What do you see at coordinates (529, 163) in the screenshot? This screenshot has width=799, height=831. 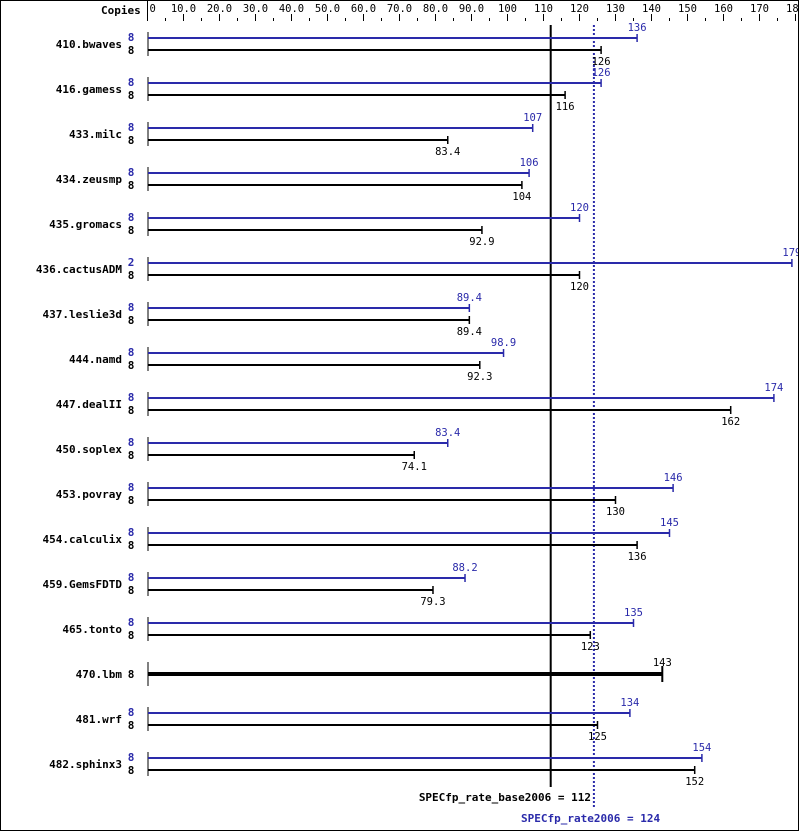 I see `peak-value-label: 106` at bounding box center [529, 163].